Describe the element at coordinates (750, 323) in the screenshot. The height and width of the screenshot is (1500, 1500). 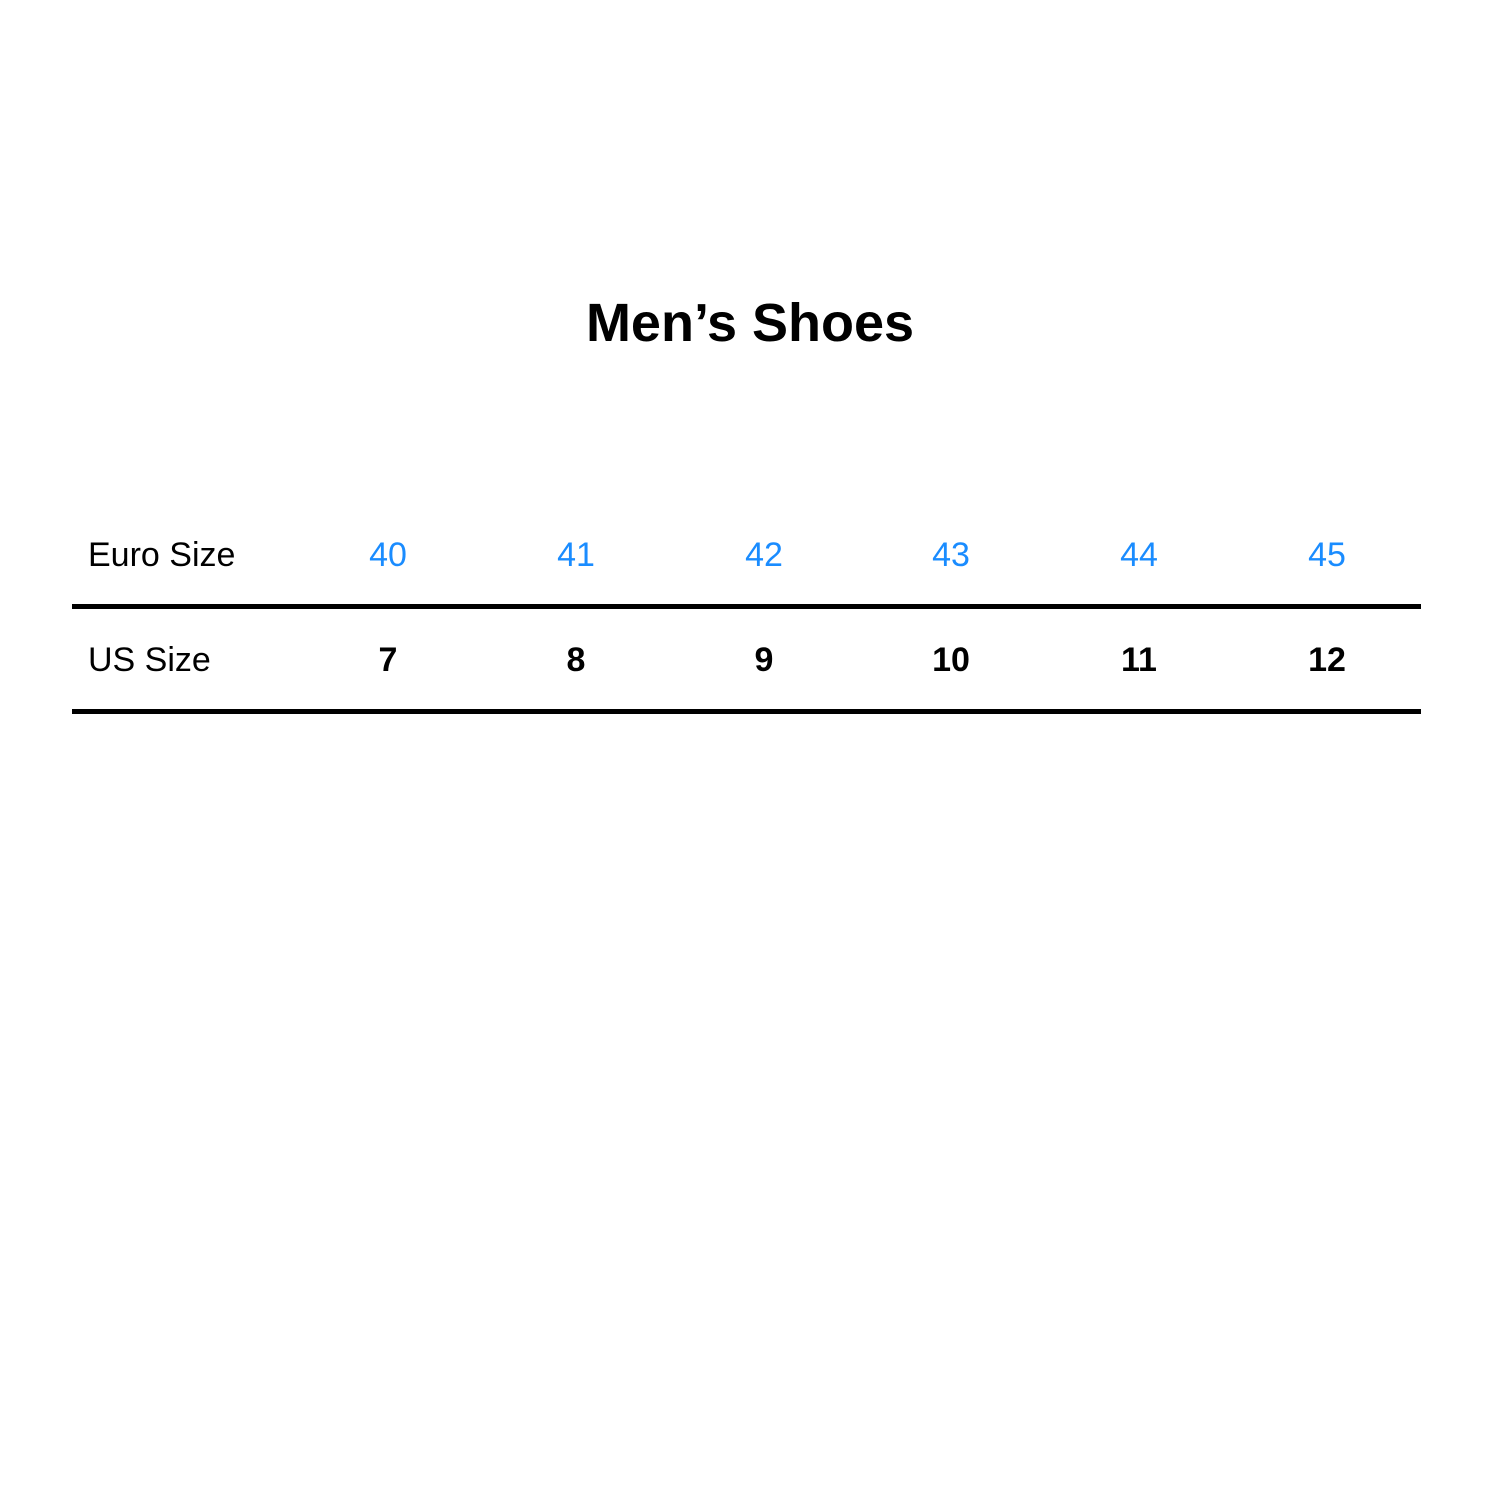
I see `page-title: Men’s Shoes` at that location.